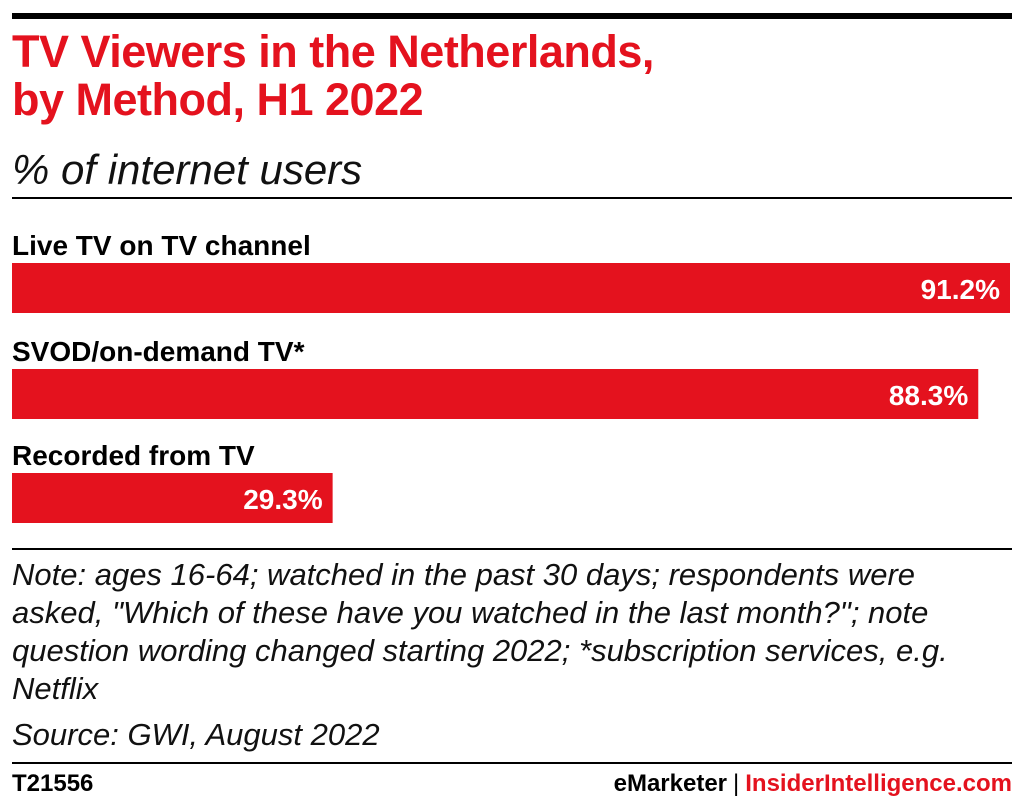  What do you see at coordinates (960, 289) in the screenshot?
I see `value-label: 91.2%` at bounding box center [960, 289].